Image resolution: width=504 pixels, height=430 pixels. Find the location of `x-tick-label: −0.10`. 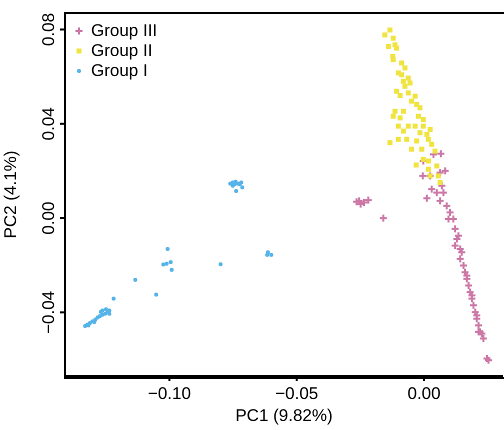

x-tick-label: −0.10 is located at coordinates (169, 393).